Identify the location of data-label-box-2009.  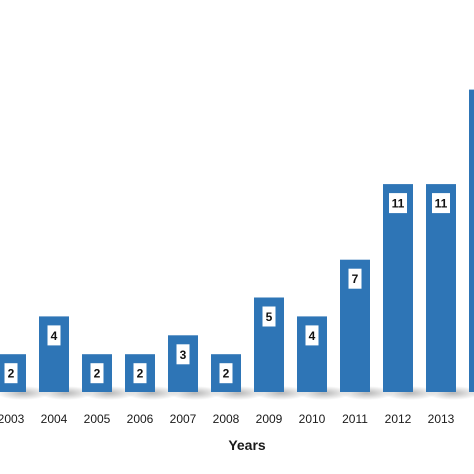
(269, 316).